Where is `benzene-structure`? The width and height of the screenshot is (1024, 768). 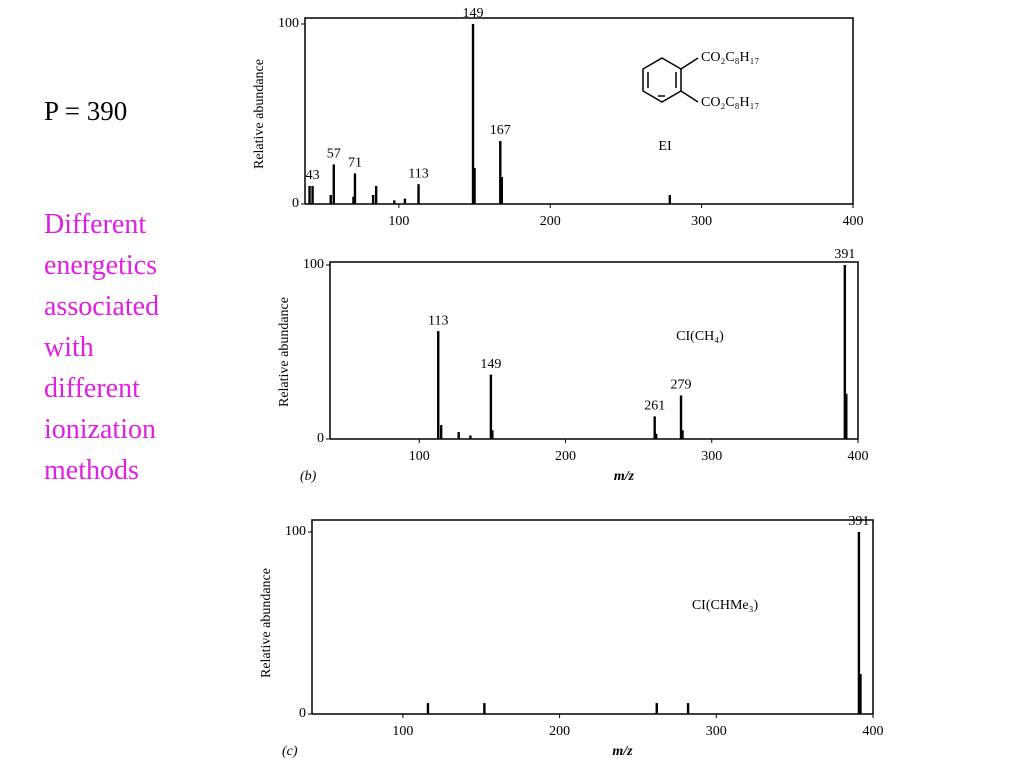 benzene-structure is located at coordinates (670, 80).